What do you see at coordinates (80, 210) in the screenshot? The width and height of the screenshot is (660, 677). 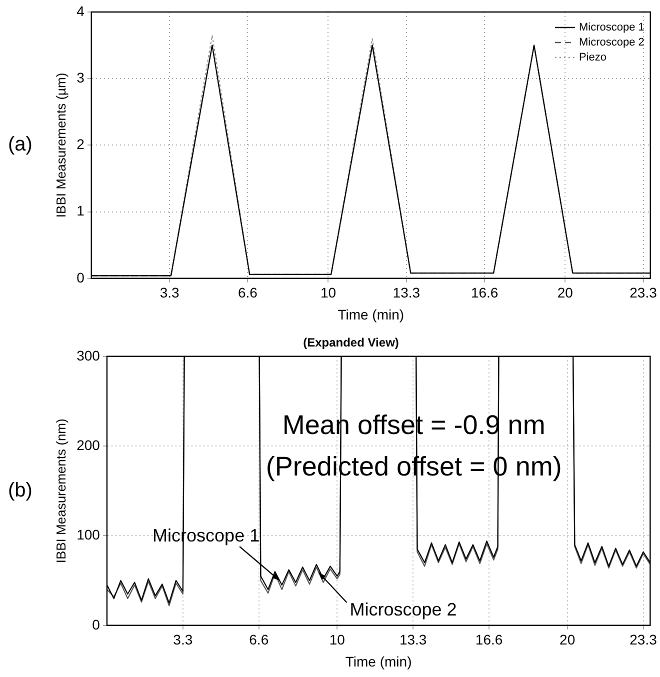 I see `y-tick-label: 1` at bounding box center [80, 210].